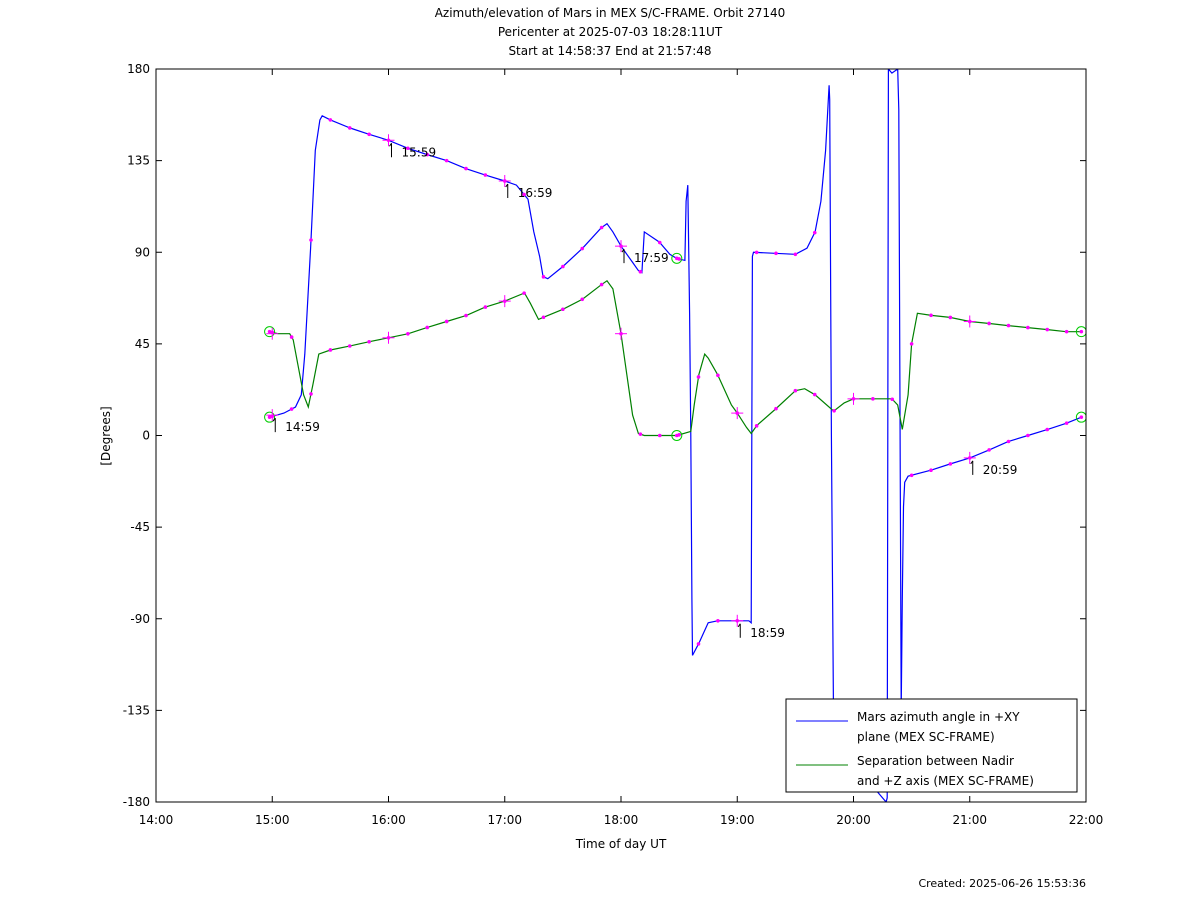 Image resolution: width=1200 pixels, height=901 pixels. What do you see at coordinates (138, 161) in the screenshot?
I see `y-tick-label: 135` at bounding box center [138, 161].